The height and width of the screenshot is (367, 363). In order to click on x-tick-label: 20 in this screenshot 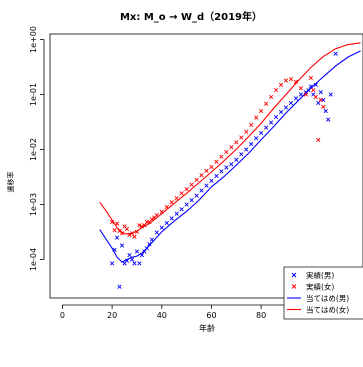, I will do `click(112, 315)`.